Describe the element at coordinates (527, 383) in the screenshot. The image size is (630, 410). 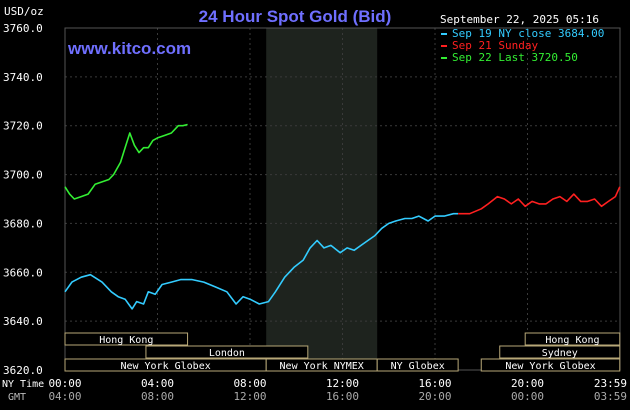
I see `x-tick-label-ny: 20:00` at that location.